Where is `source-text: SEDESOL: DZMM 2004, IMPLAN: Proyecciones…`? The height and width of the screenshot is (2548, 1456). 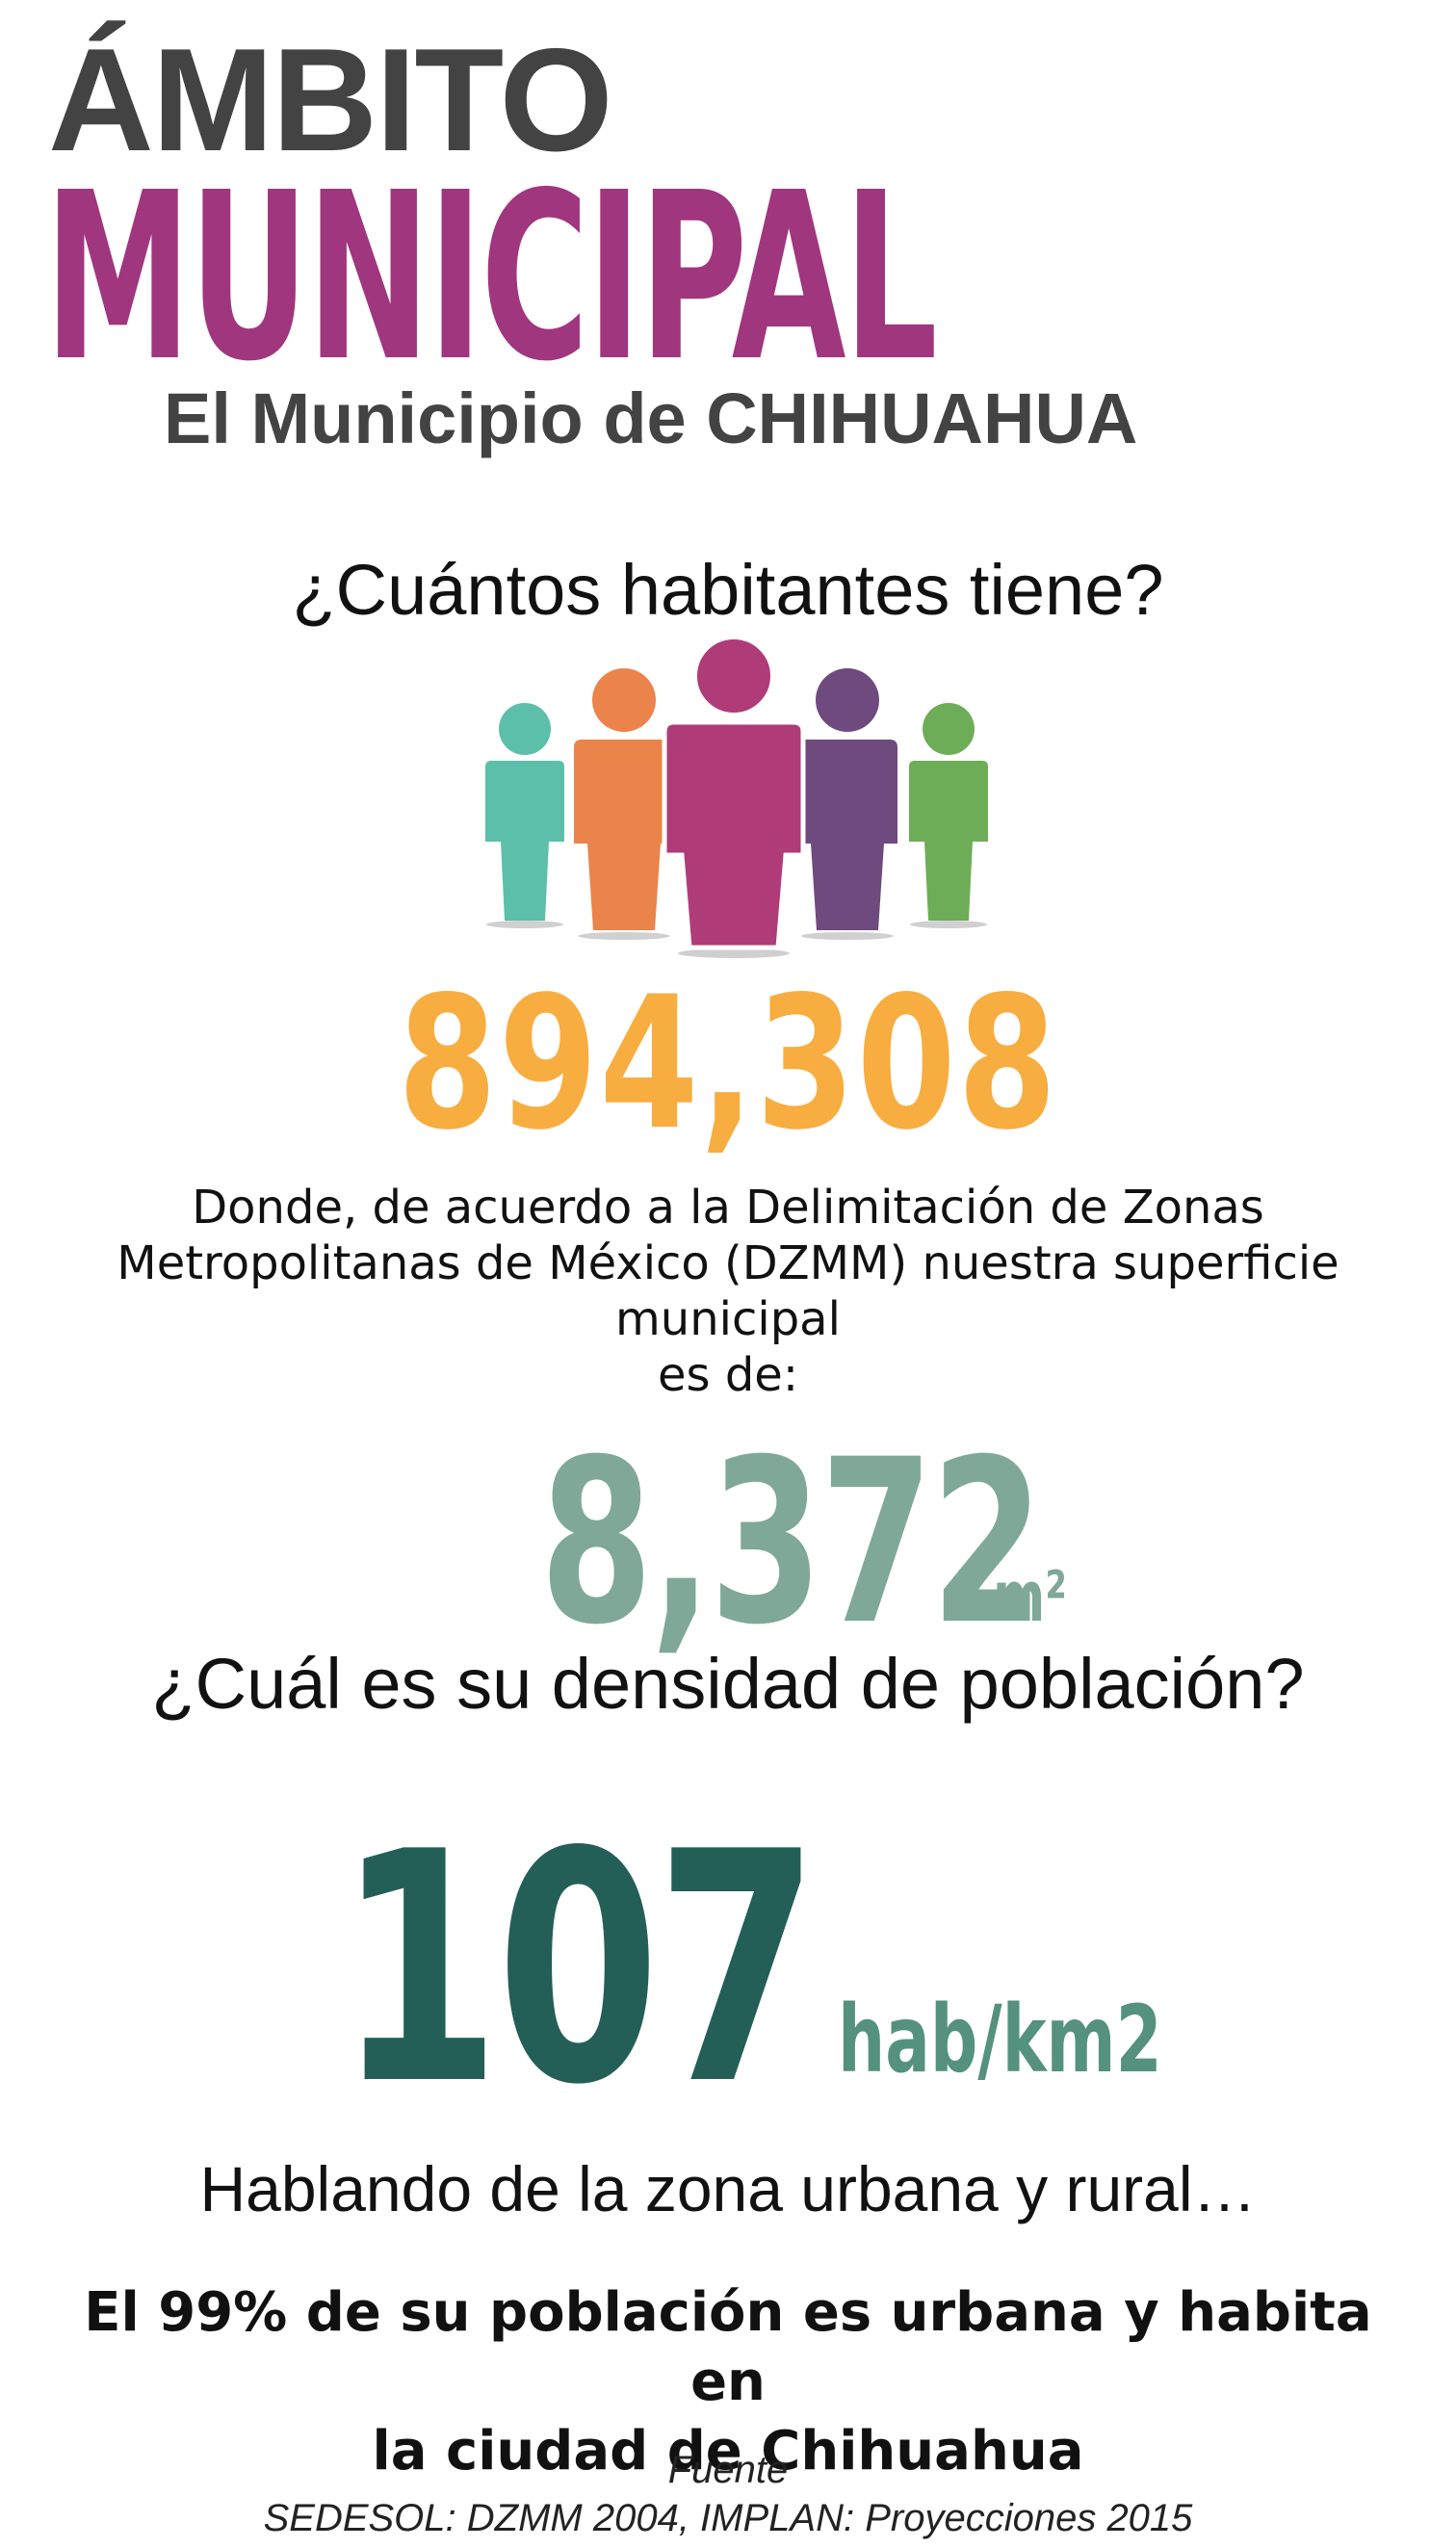
source-text: SEDESOL: DZMM 2004, IMPLAN: Proyecciones… is located at coordinates (728, 2518).